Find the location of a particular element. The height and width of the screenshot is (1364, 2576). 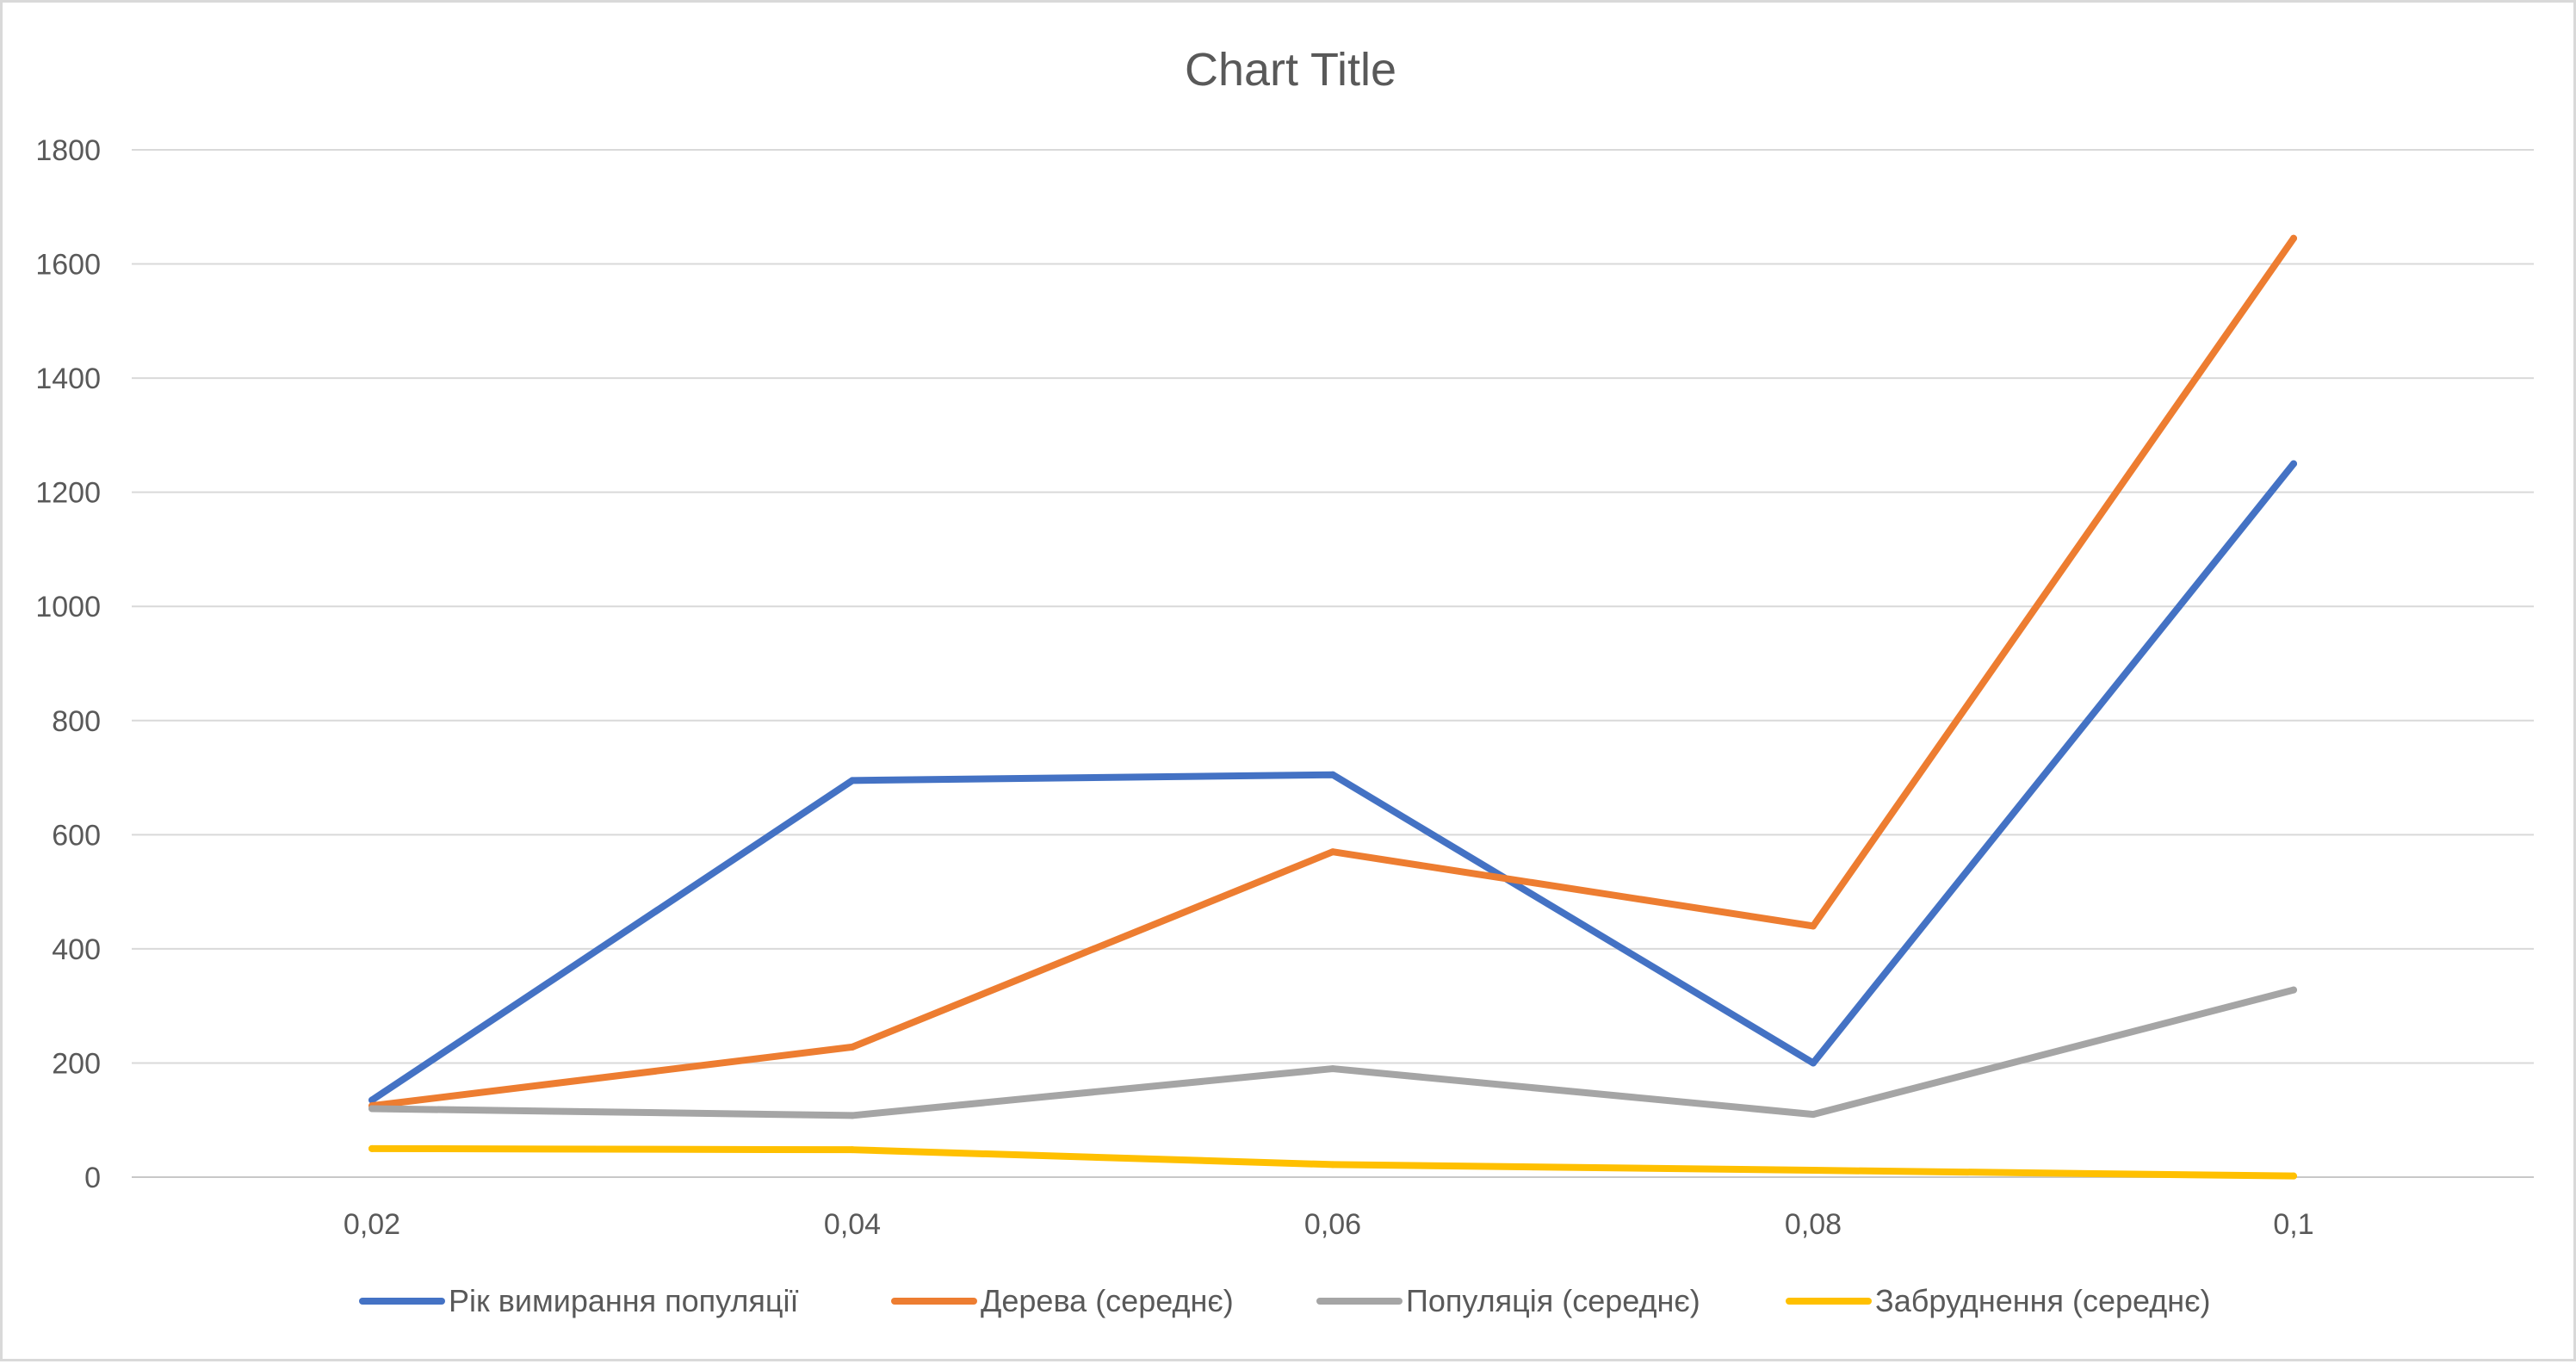

legend-item-1: Рік вимирання популяції is located at coordinates (579, 1300).